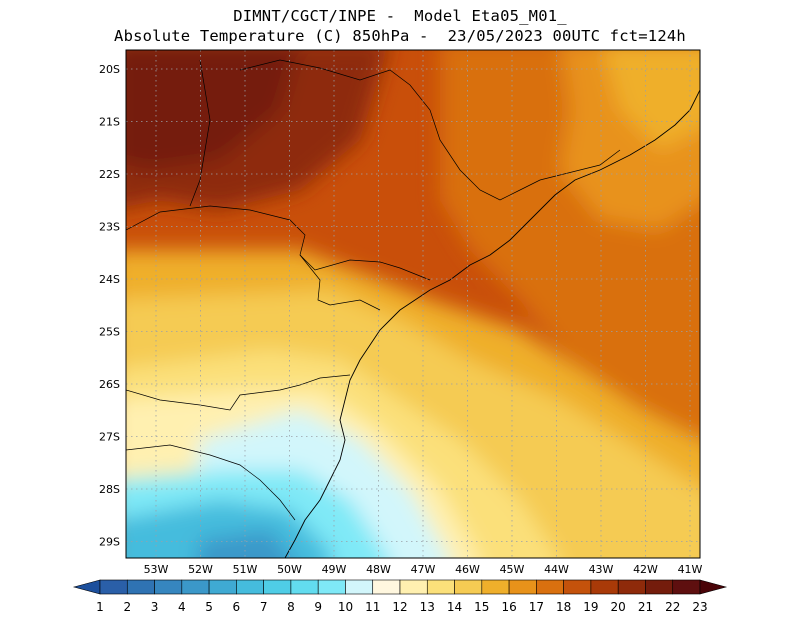 Image resolution: width=800 pixels, height=618 pixels. I want to click on lat-label: 26S, so click(109, 384).